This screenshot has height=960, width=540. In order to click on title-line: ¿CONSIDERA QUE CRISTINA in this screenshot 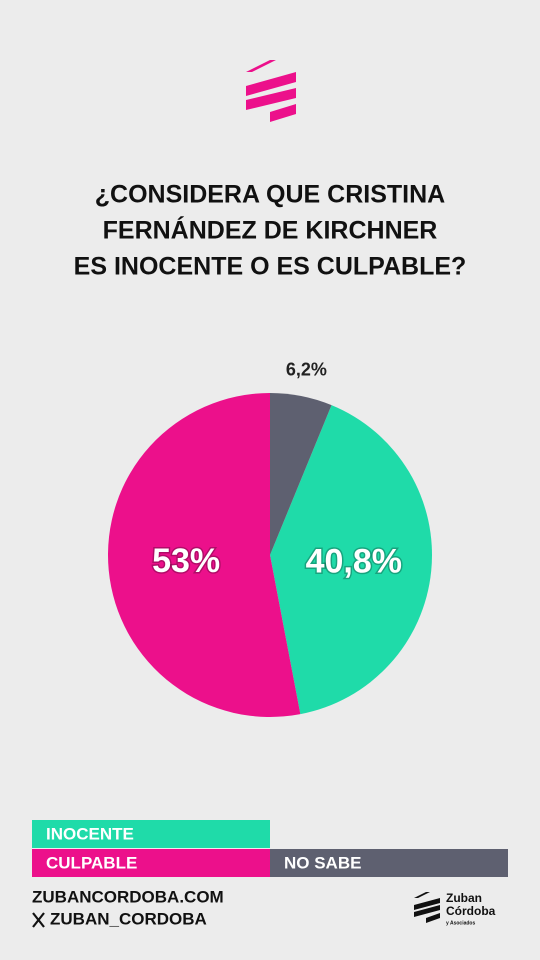, I will do `click(270, 195)`.